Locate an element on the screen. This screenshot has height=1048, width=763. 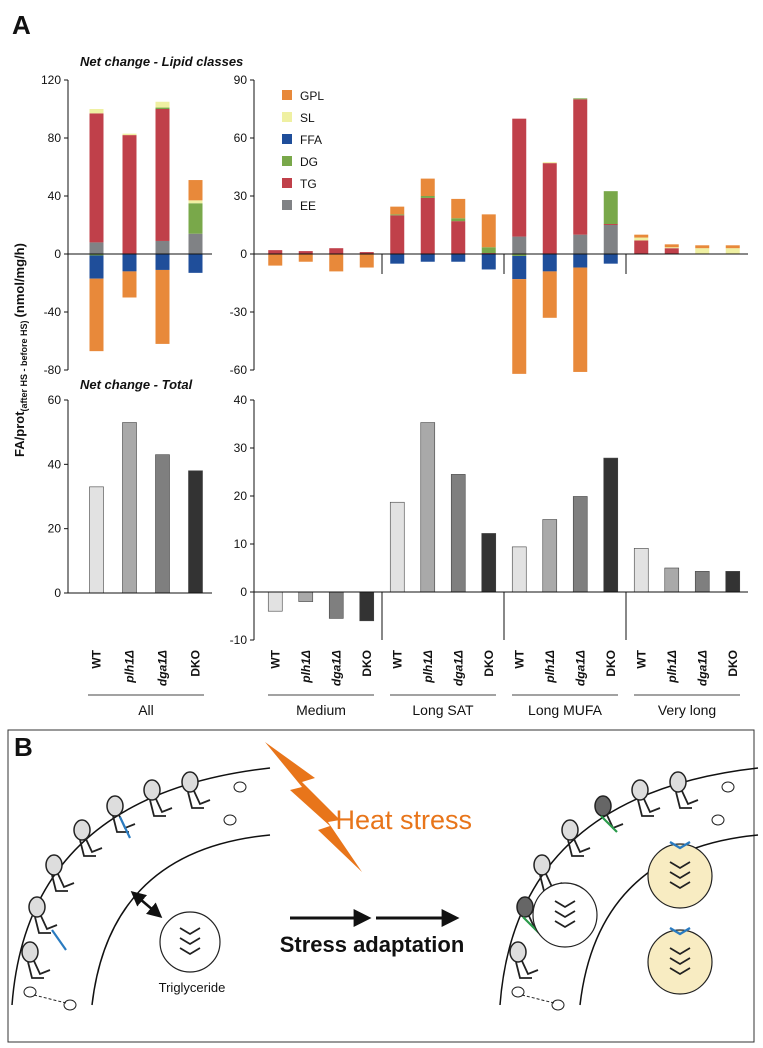
y-tick-label: 40 is located at coordinates (55, 196).